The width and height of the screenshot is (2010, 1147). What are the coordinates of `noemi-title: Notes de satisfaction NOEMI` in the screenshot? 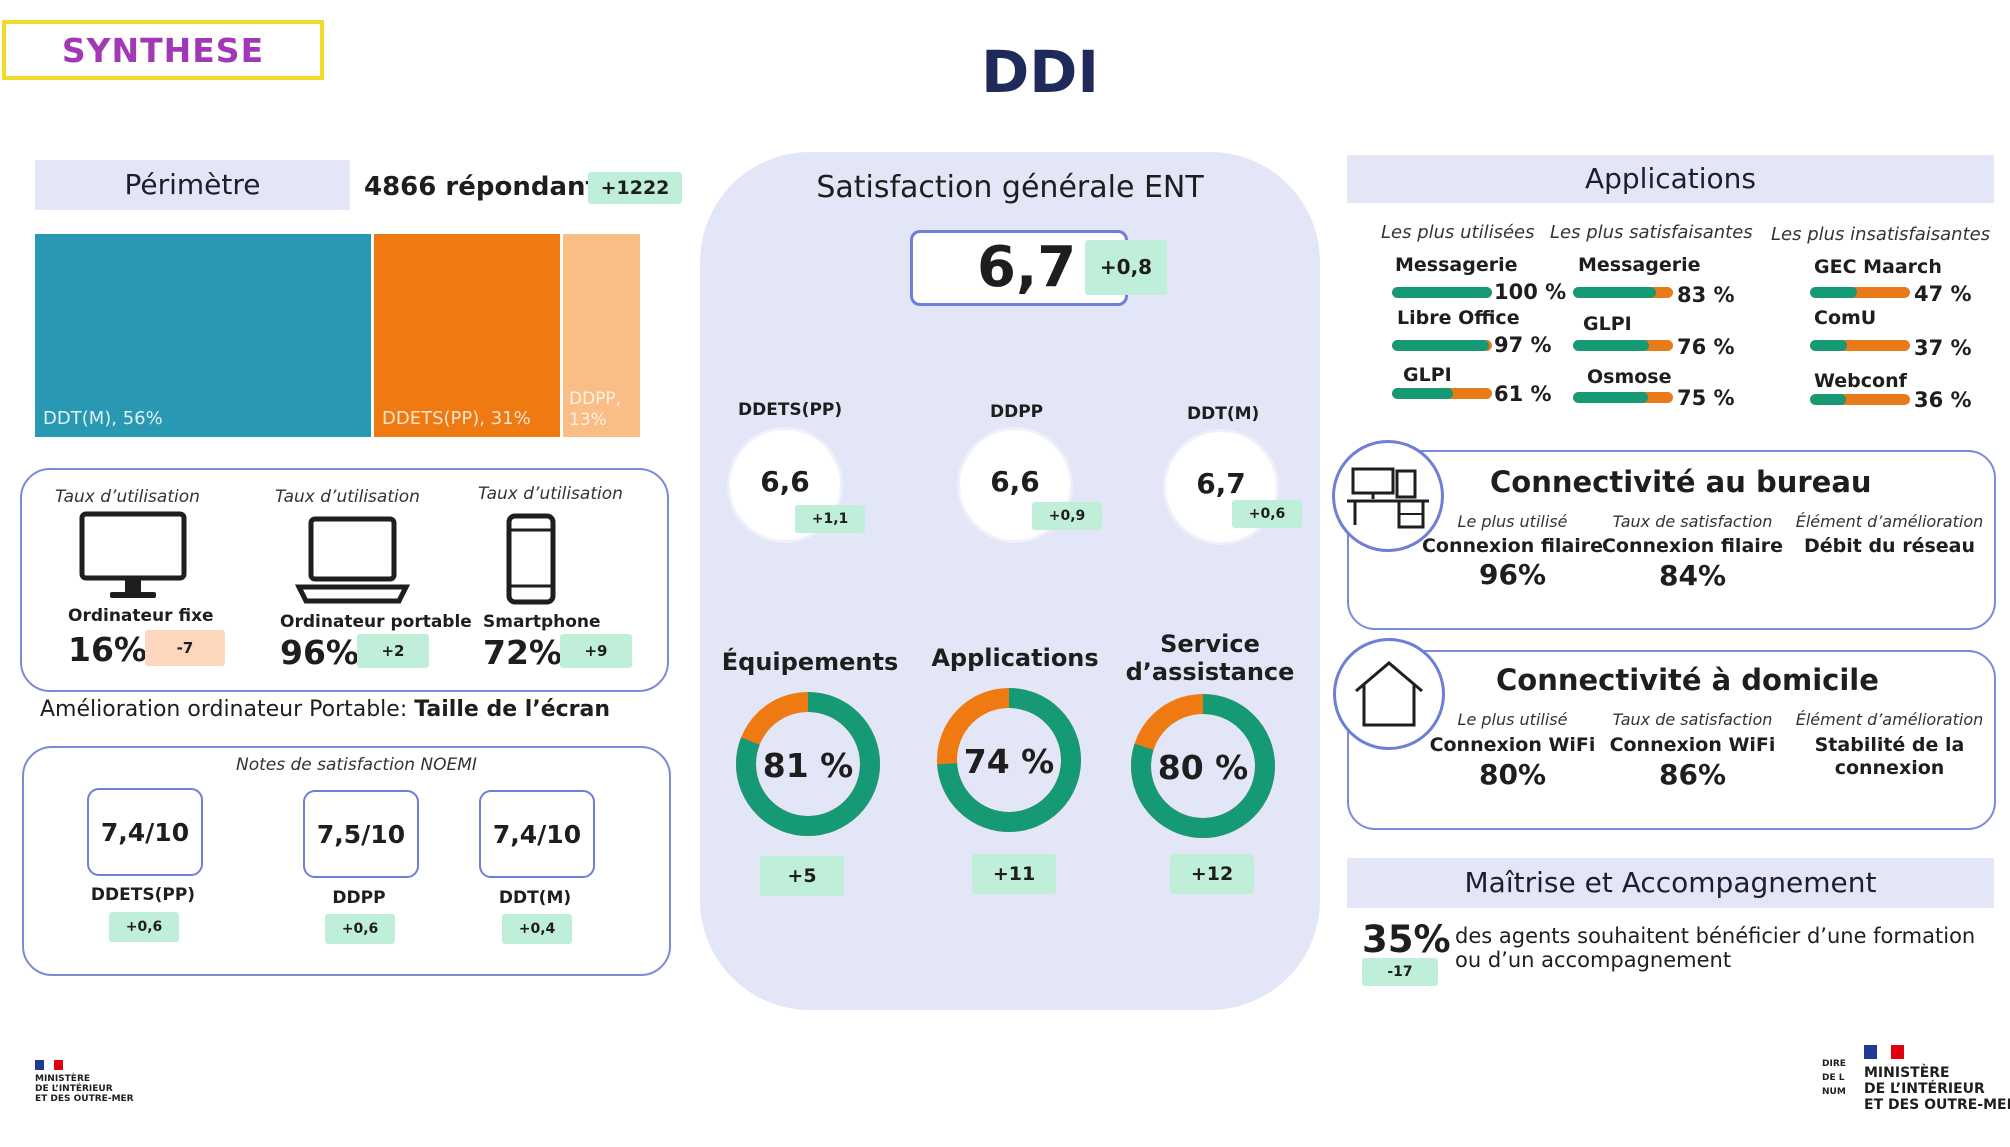 It's located at (356, 765).